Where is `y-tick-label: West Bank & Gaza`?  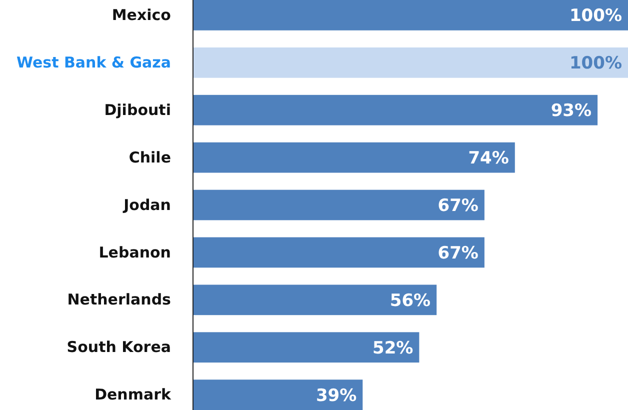
y-tick-label: West Bank & Gaza is located at coordinates (93, 62).